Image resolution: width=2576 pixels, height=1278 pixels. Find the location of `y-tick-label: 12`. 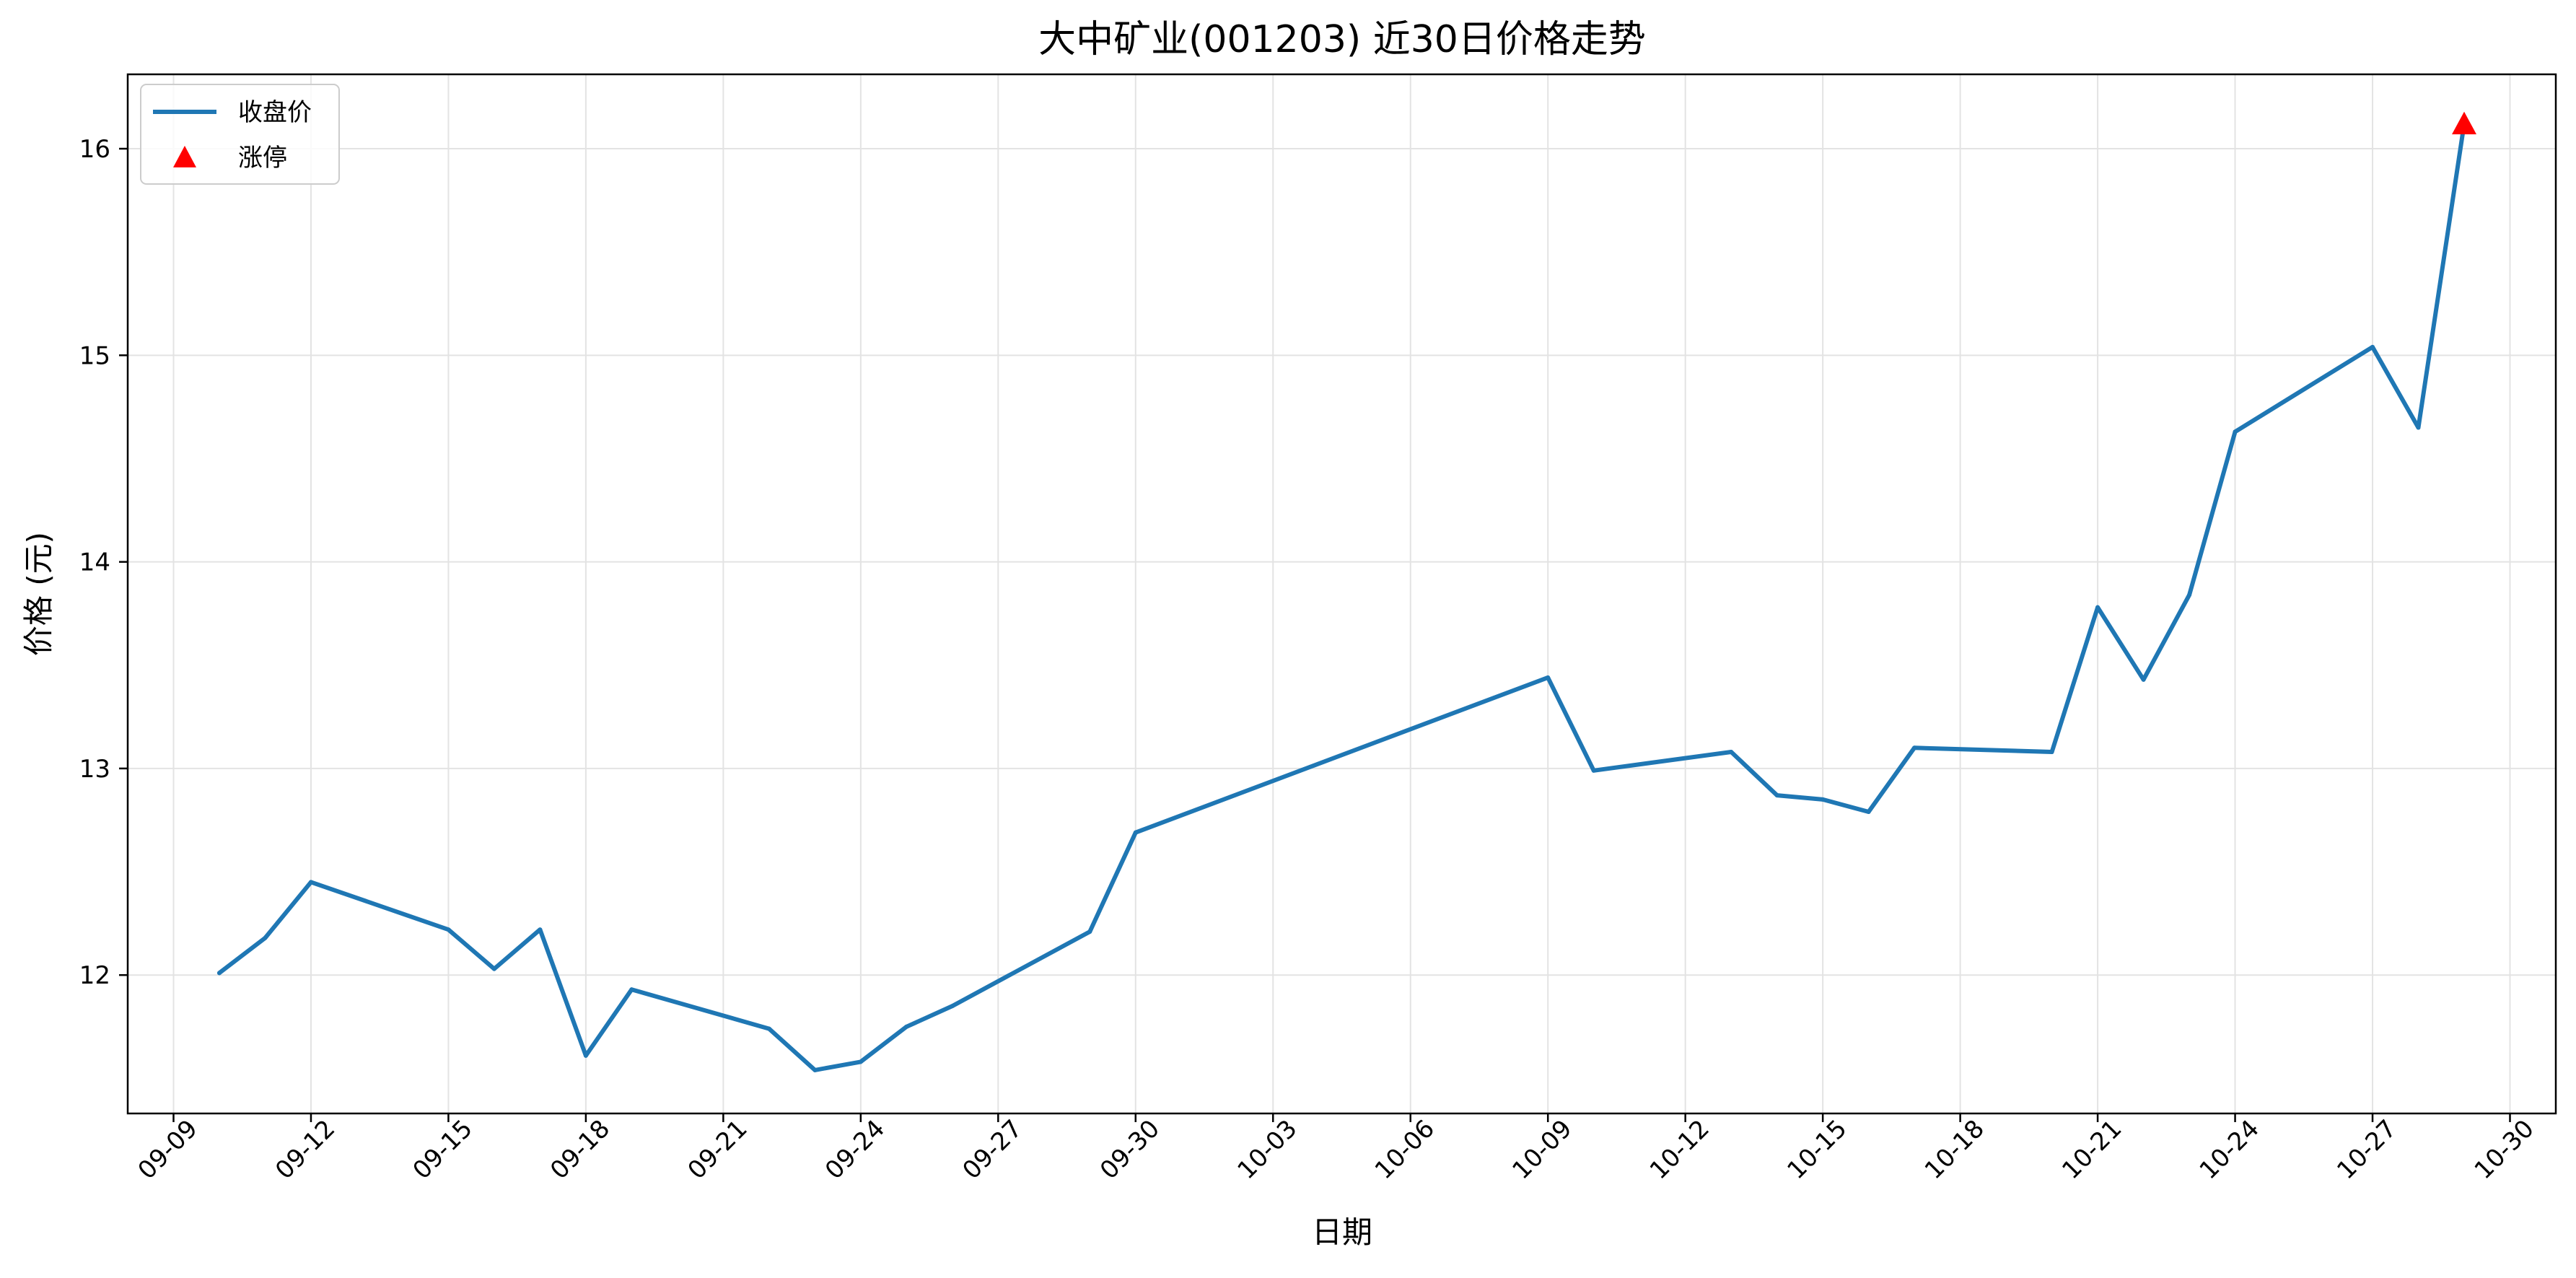

y-tick-label: 12 is located at coordinates (94, 975).